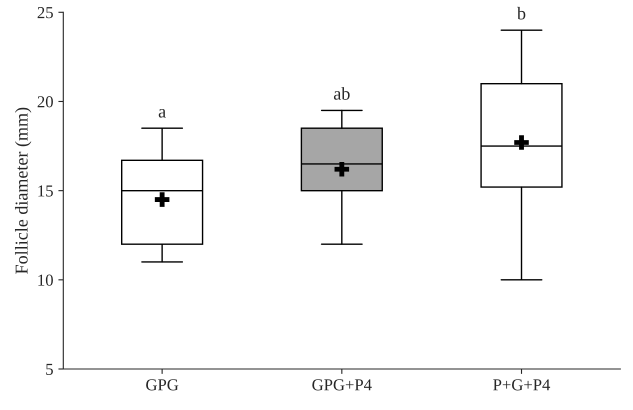 Image resolution: width=633 pixels, height=410 pixels. What do you see at coordinates (162, 113) in the screenshot?
I see `annotation: a` at bounding box center [162, 113].